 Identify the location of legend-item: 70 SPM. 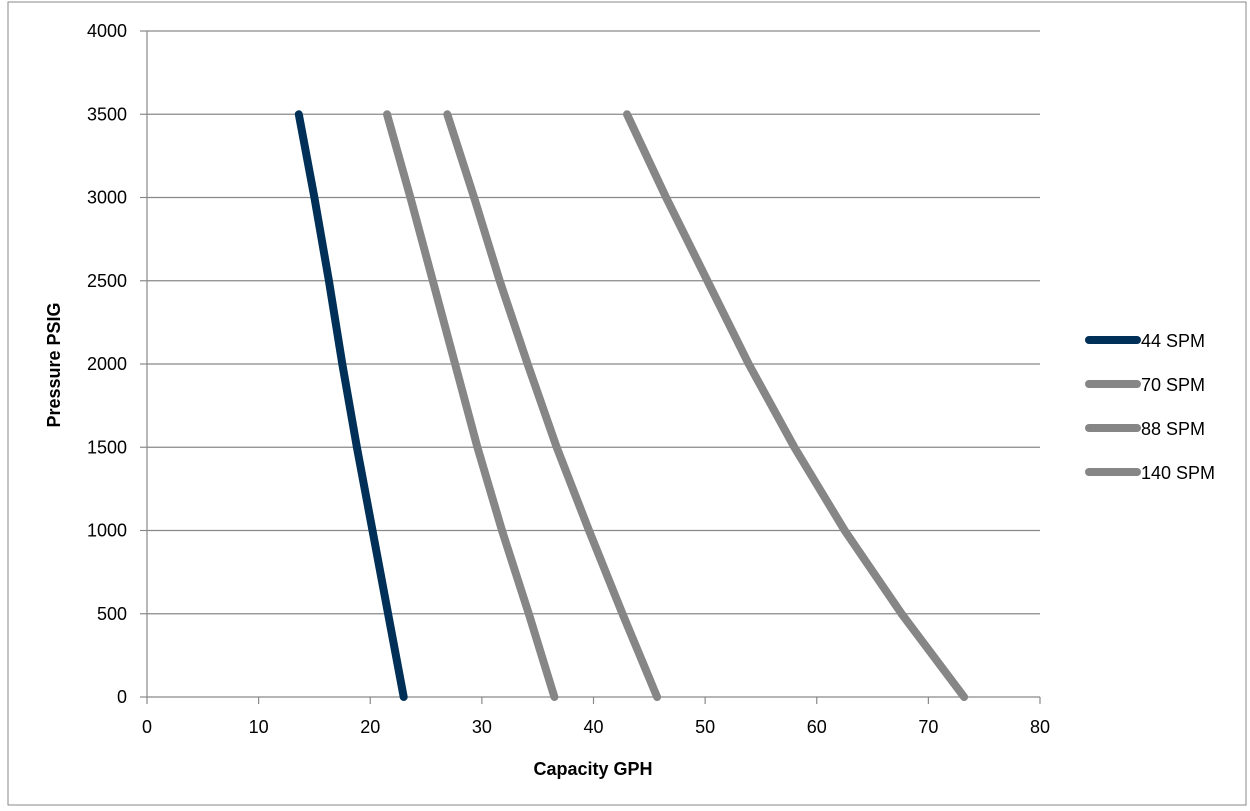
(1145, 385).